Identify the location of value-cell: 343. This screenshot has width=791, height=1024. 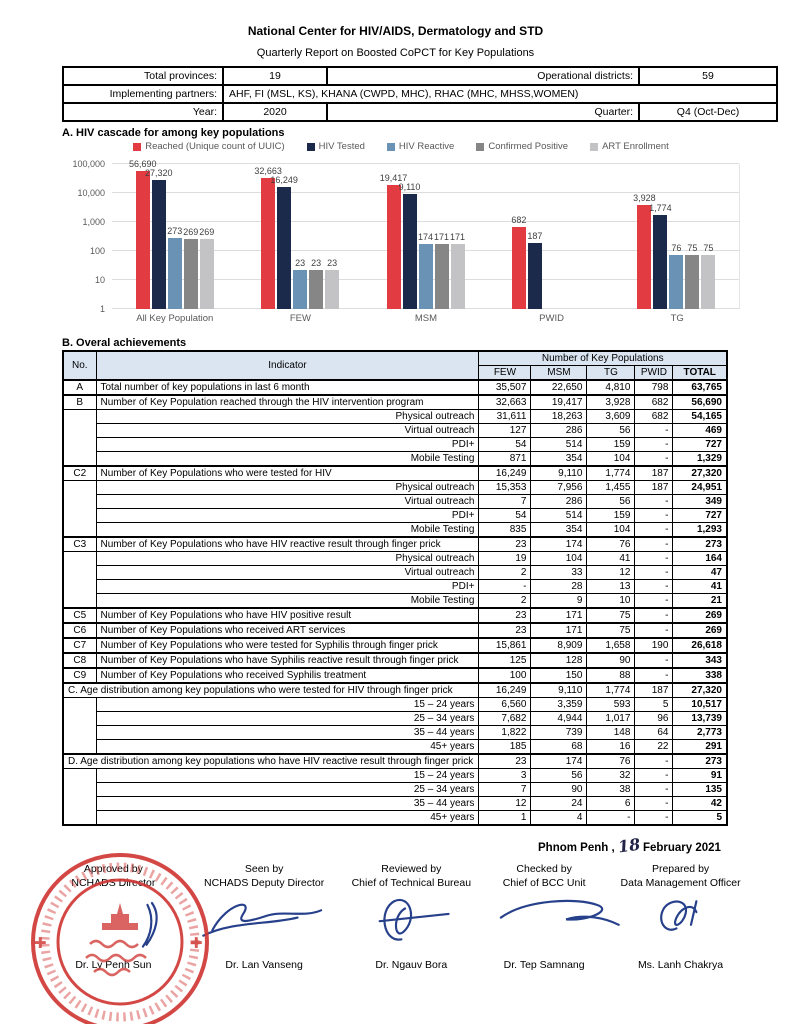
(700, 660).